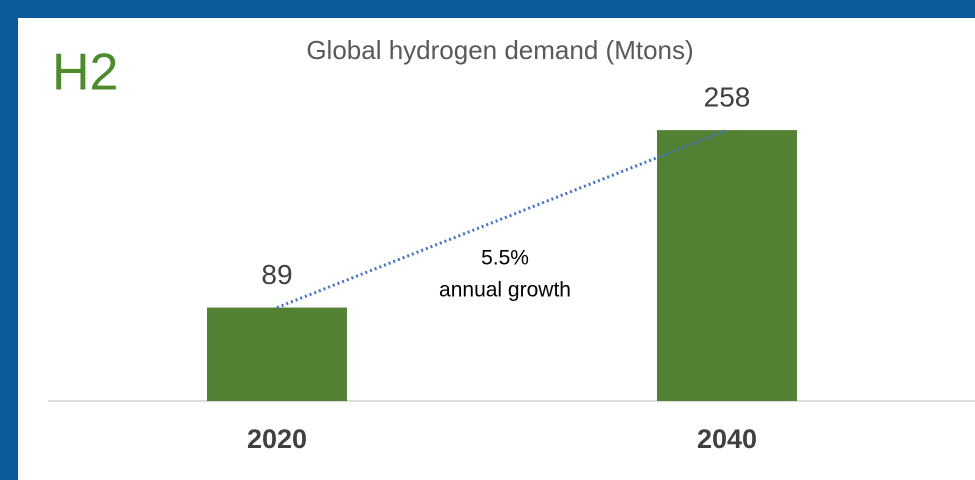 Image resolution: width=975 pixels, height=480 pixels. What do you see at coordinates (499, 50) in the screenshot?
I see `chart-title: Global hydrogen demand (Mtons)` at bounding box center [499, 50].